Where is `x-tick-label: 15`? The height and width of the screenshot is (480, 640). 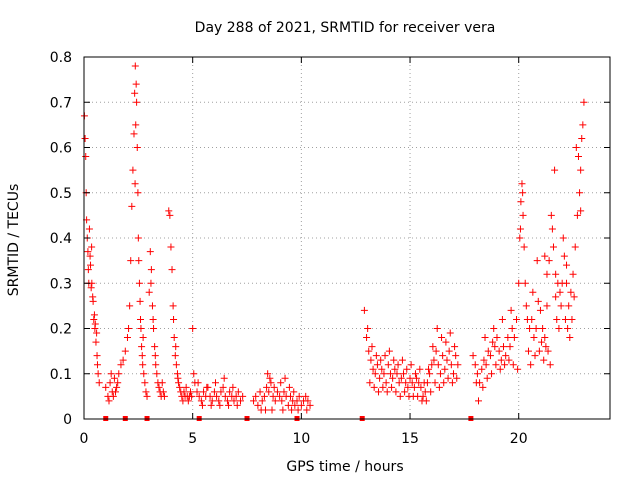 x-tick-label: 15 is located at coordinates (410, 439).